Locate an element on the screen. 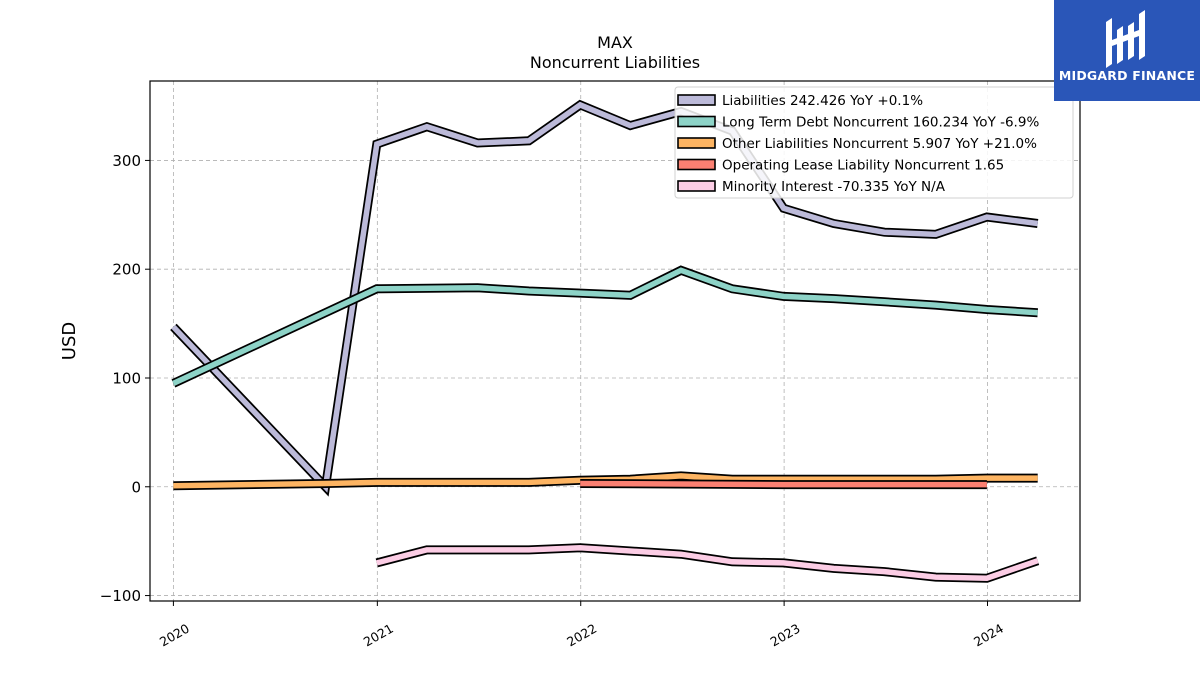 This screenshot has width=1200, height=675. legend-label: Liabilities 242.426 YoY +0.1% is located at coordinates (822, 101).